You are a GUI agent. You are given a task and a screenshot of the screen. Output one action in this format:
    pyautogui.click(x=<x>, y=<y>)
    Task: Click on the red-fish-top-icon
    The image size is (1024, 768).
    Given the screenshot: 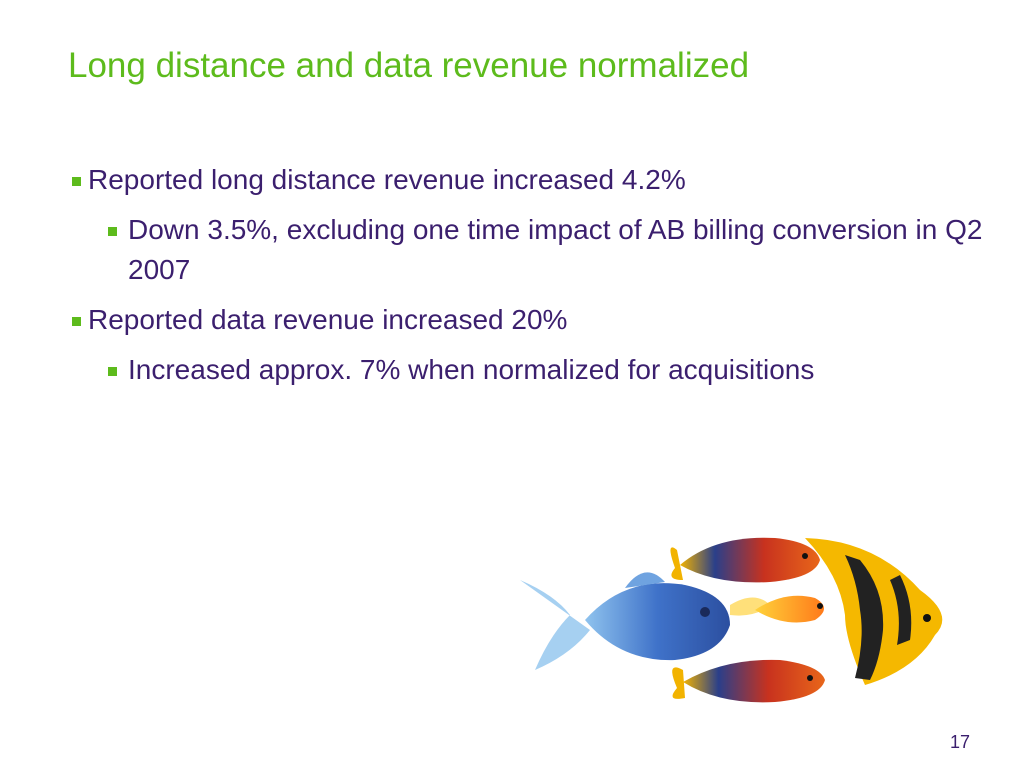 What is the action you would take?
    pyautogui.click(x=745, y=560)
    